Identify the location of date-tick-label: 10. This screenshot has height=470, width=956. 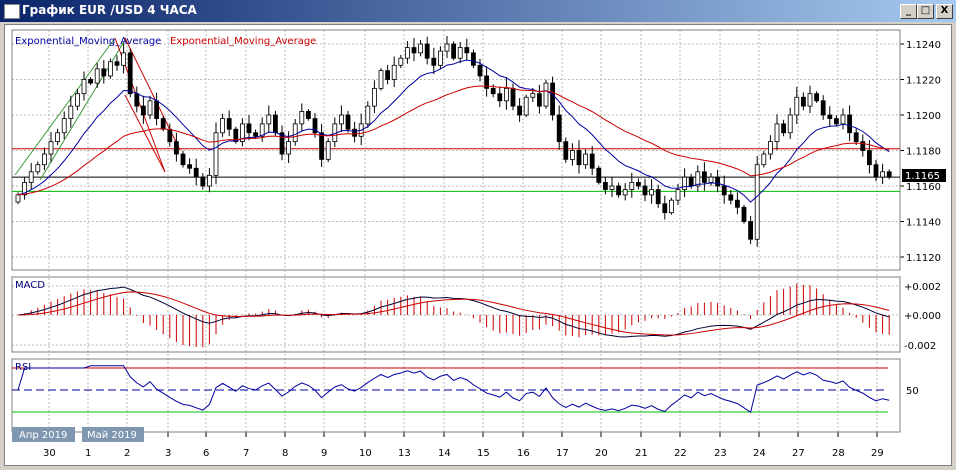
(365, 453).